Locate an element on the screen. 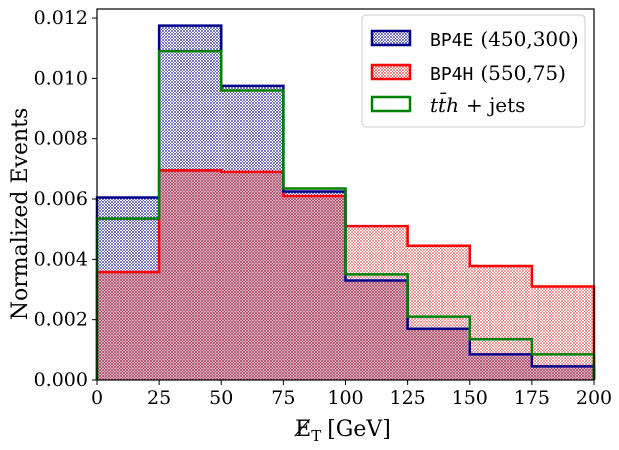 The width and height of the screenshot is (619, 450). x-tick-label: 25 is located at coordinates (159, 398).